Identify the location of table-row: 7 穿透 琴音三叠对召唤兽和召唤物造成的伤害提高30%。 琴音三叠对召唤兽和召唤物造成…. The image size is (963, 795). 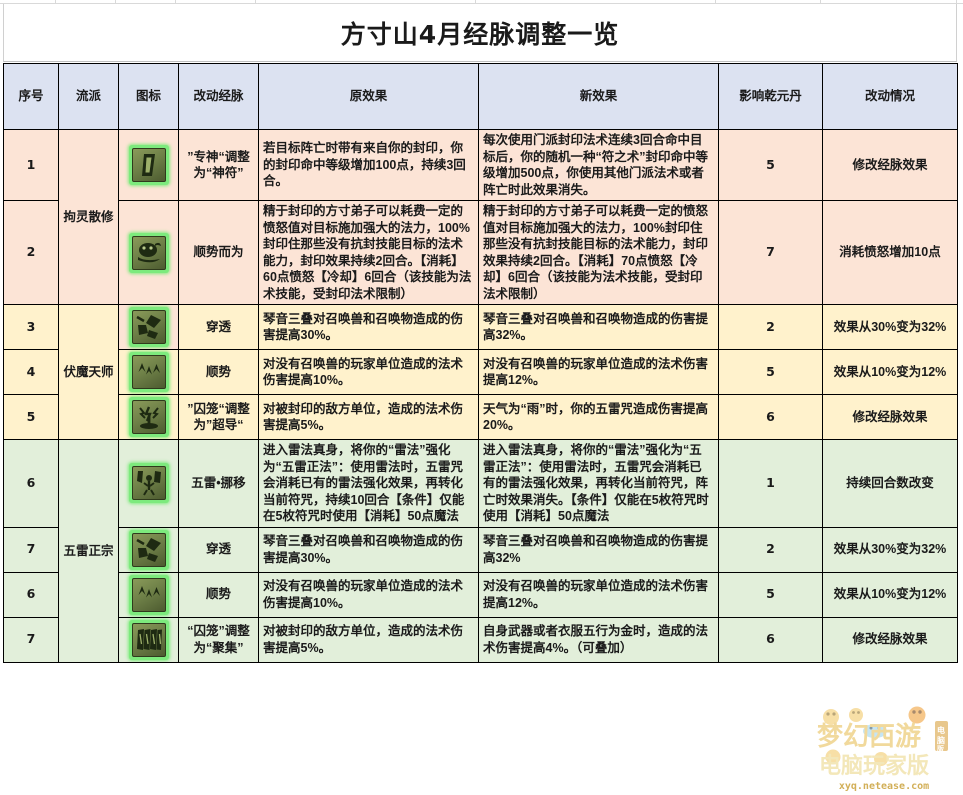
(480, 549).